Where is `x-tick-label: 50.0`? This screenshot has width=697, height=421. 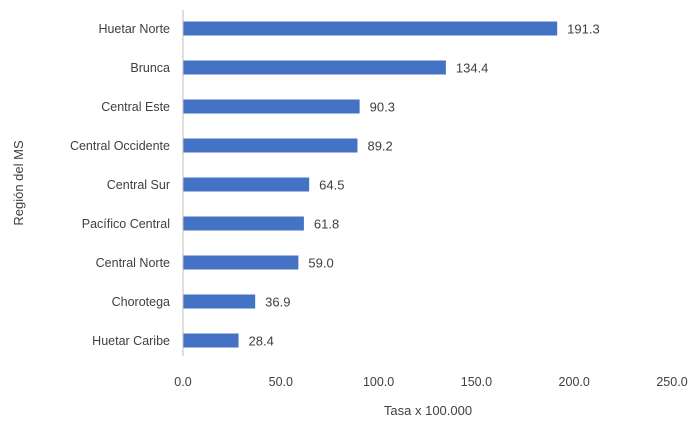
x-tick-label: 50.0 is located at coordinates (281, 382).